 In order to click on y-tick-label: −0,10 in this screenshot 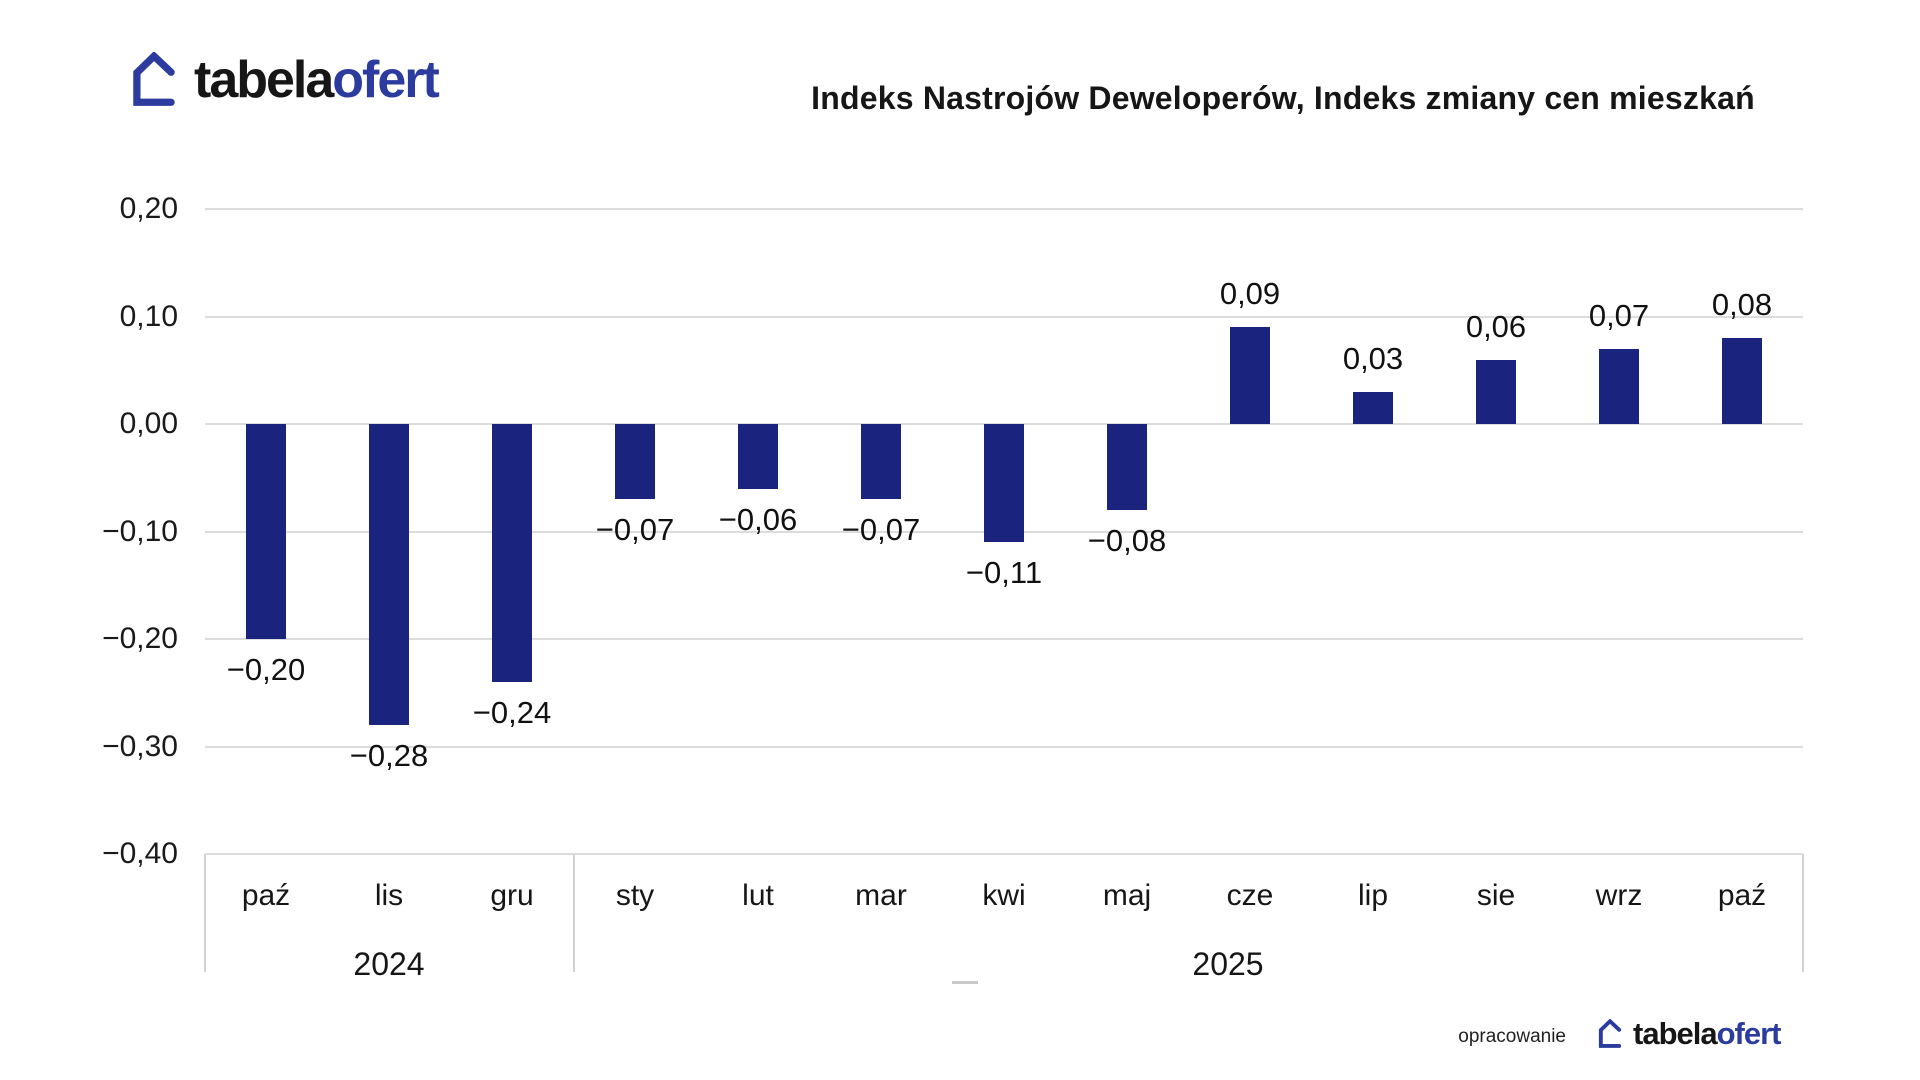, I will do `click(140, 531)`.